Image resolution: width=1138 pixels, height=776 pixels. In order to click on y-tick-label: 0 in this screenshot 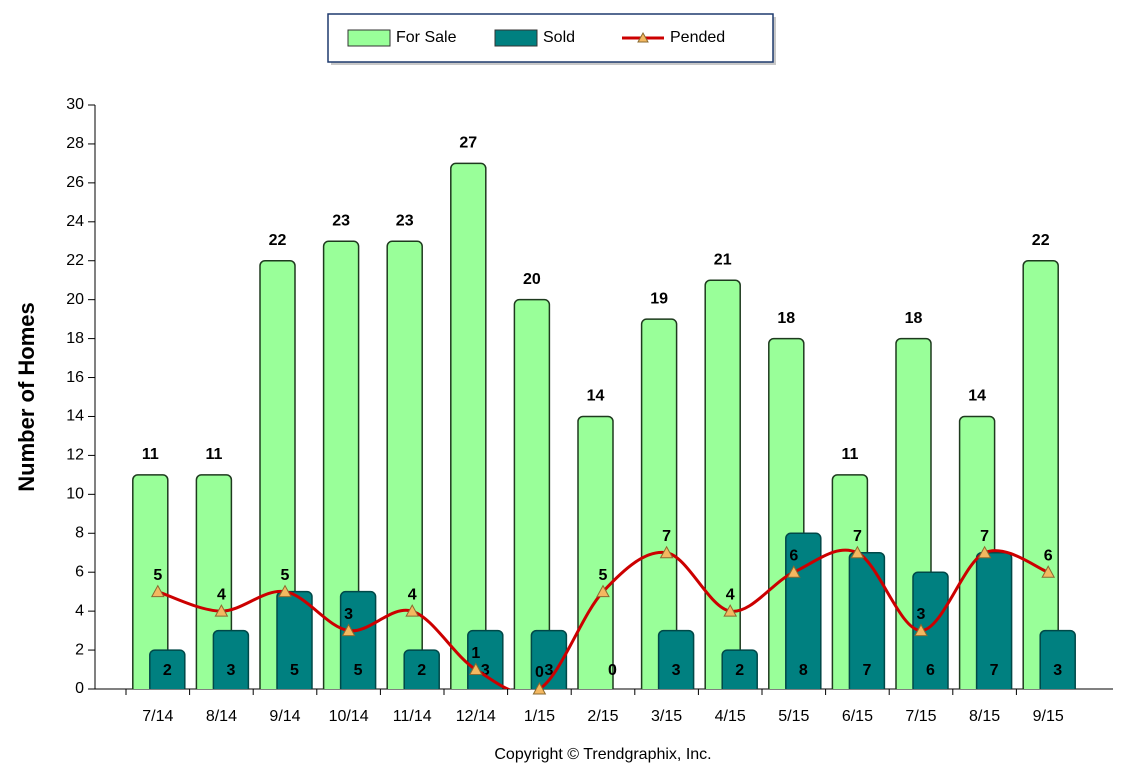, I will do `click(79, 688)`.